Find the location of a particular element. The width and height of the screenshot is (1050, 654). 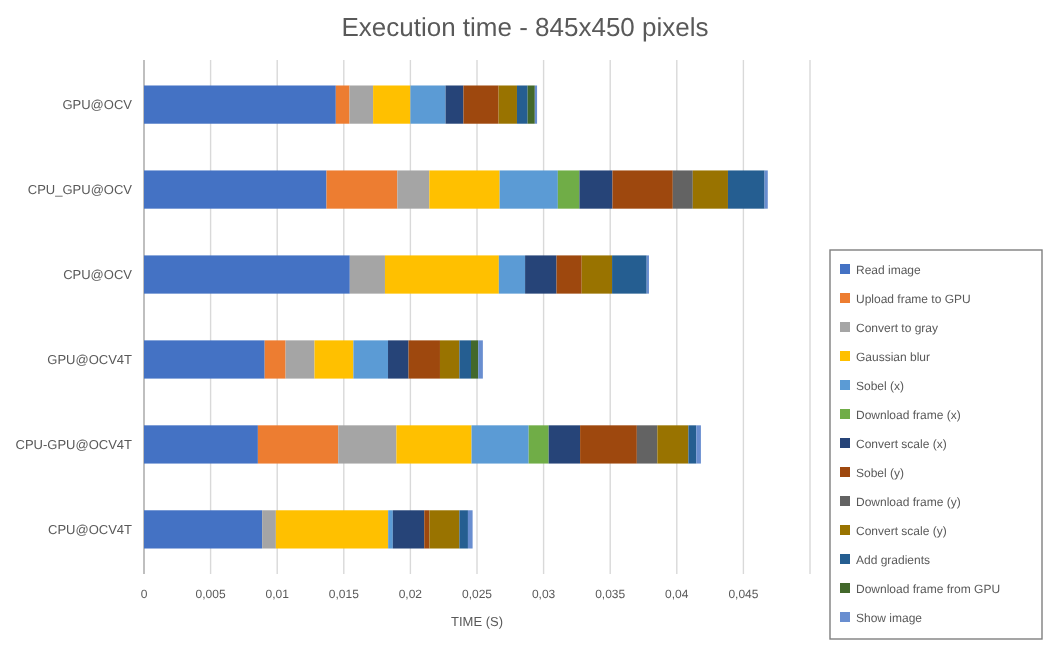

chart-title: Execution time - 845x450 pixels is located at coordinates (525, 27).